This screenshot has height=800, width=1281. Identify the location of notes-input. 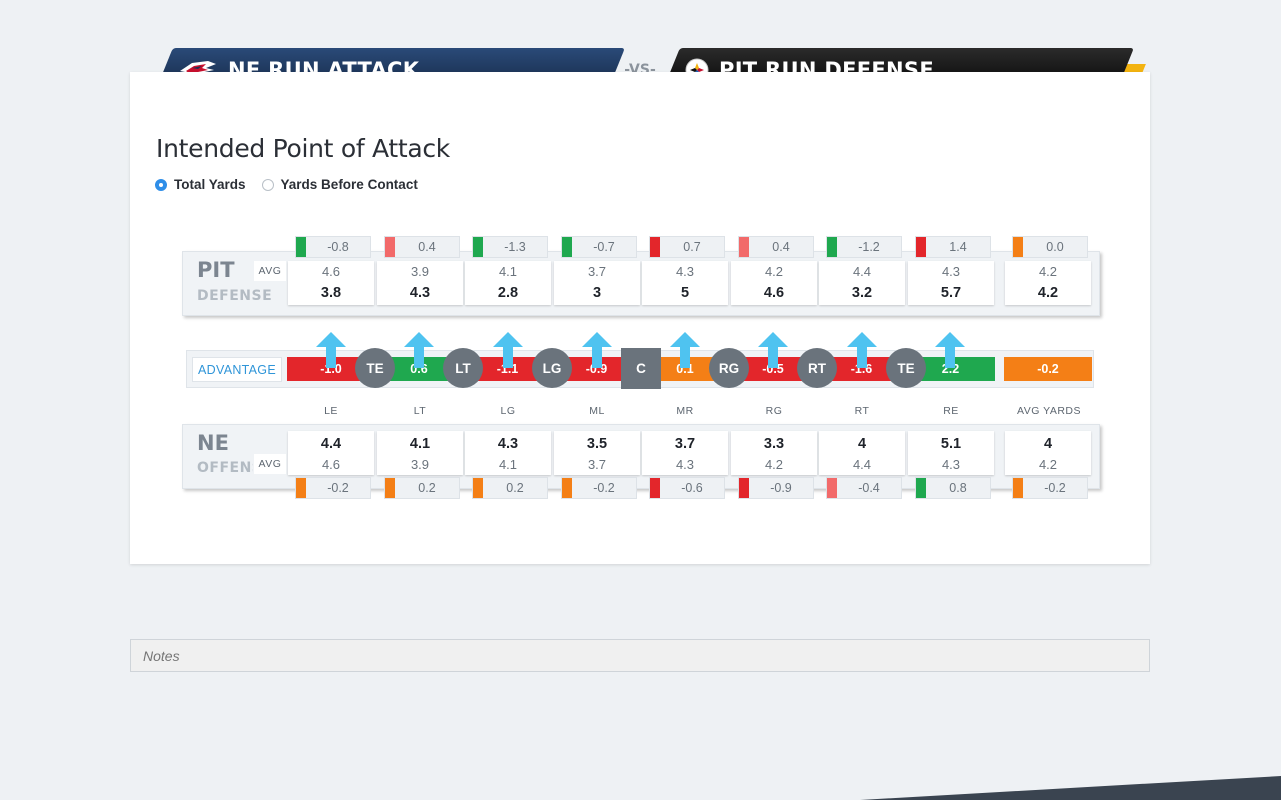
(640, 655).